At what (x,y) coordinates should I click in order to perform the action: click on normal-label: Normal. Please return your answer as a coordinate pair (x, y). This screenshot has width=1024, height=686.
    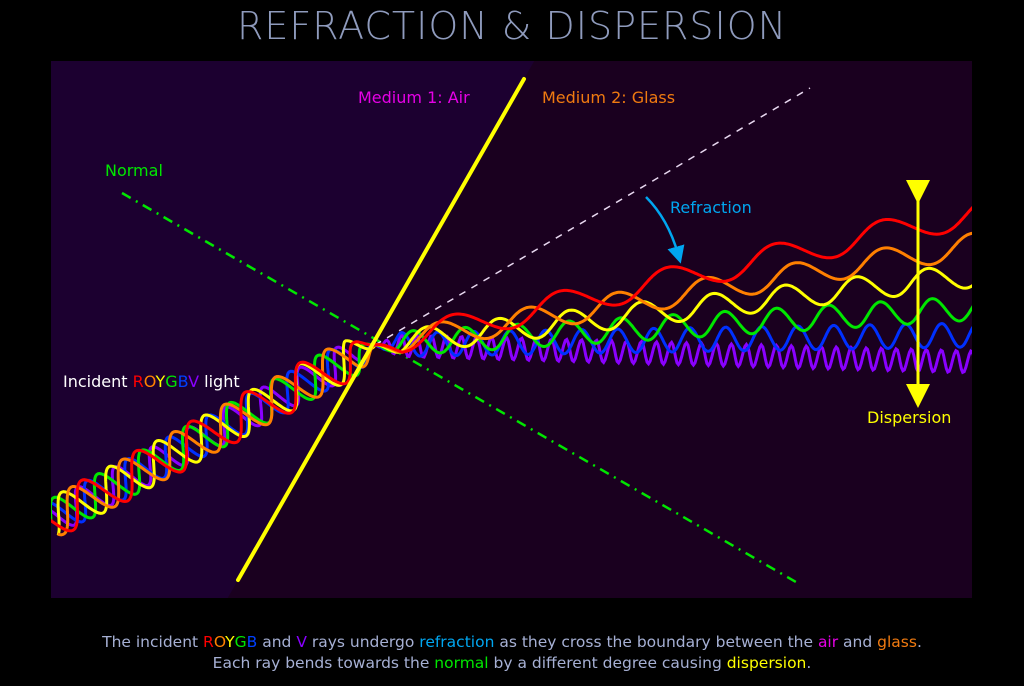
    Looking at the image, I should click on (134, 170).